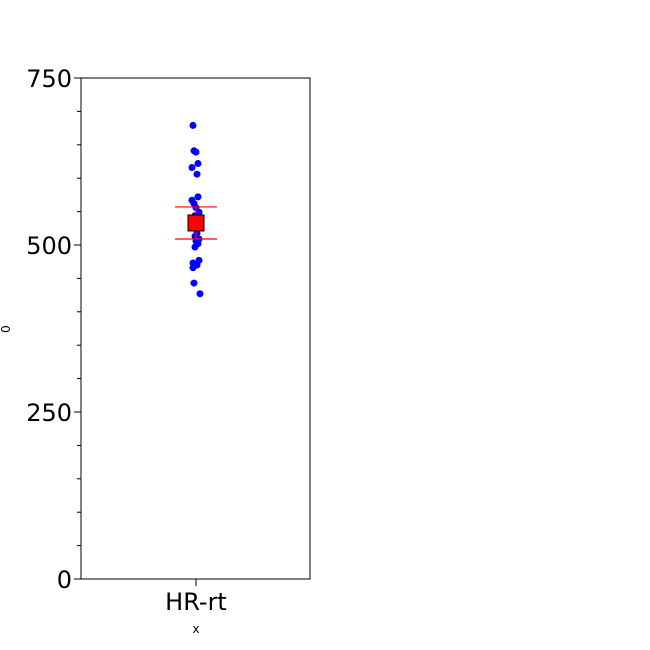 This screenshot has height=650, width=650. Describe the element at coordinates (195, 629) in the screenshot. I see `x-axis-title: x` at that location.